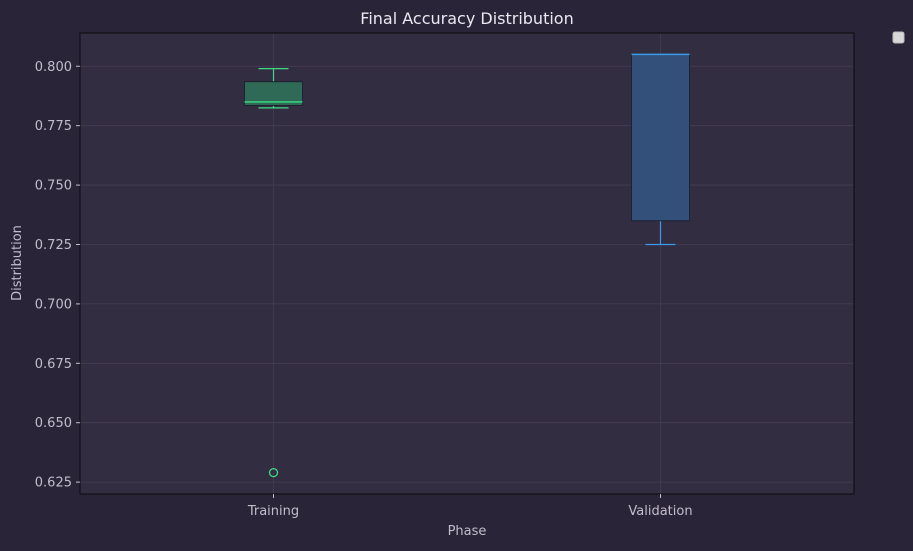 The height and width of the screenshot is (551, 913). I want to click on x-tick-label: Training, so click(273, 511).